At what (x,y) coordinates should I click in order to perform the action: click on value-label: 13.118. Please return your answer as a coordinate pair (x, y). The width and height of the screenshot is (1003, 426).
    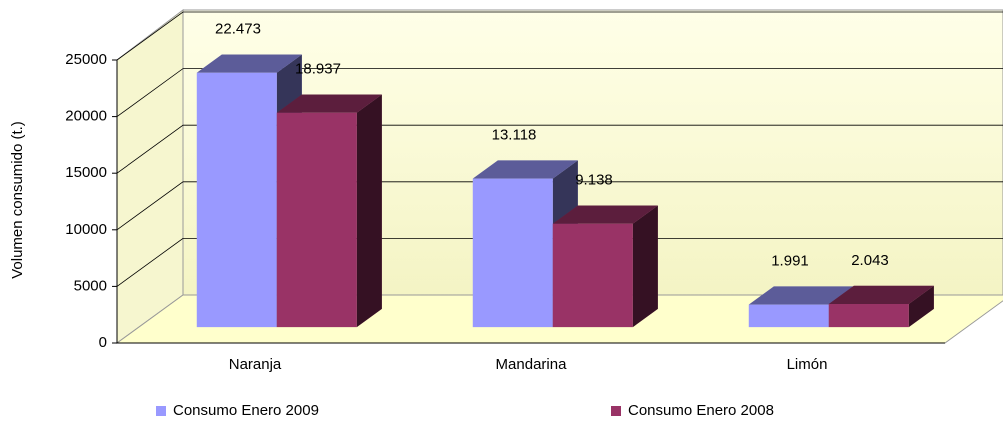
    Looking at the image, I should click on (514, 134).